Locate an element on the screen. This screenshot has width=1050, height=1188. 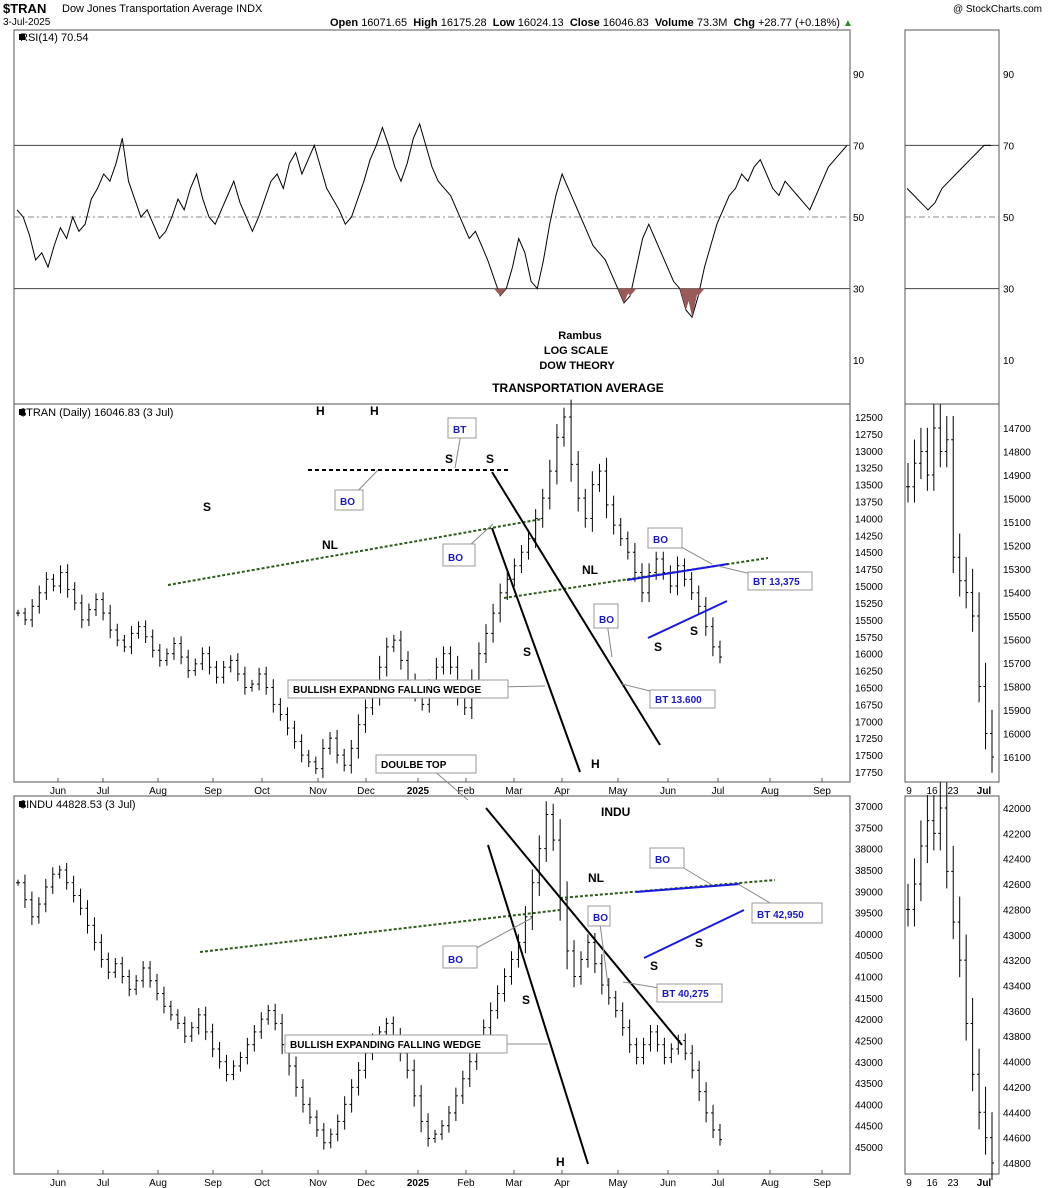
callout-double-top: DOULBE TOP is located at coordinates (426, 777).